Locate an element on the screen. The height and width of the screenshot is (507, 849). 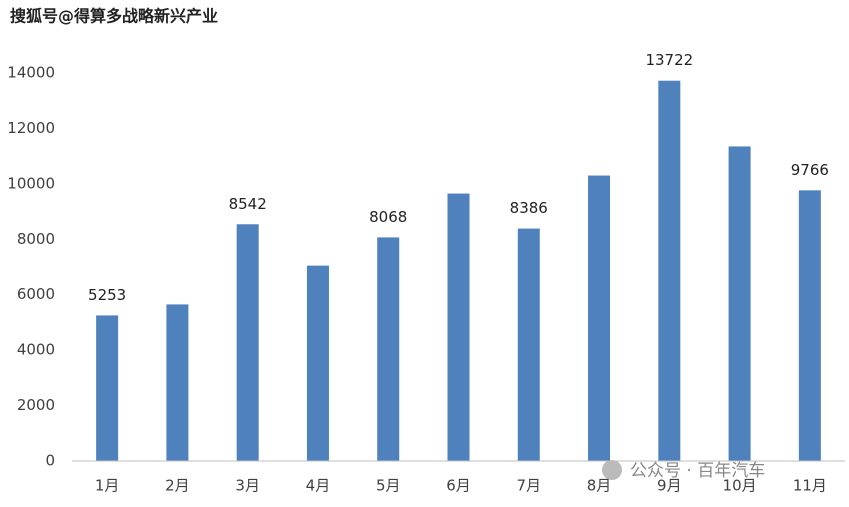
x-tick-label: 5月 is located at coordinates (388, 486).